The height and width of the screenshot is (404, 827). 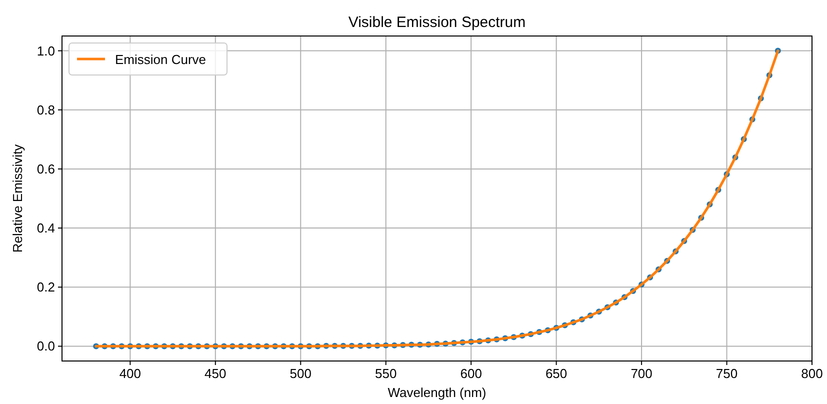 What do you see at coordinates (45, 50) in the screenshot?
I see `y-tick-label: 1.0` at bounding box center [45, 50].